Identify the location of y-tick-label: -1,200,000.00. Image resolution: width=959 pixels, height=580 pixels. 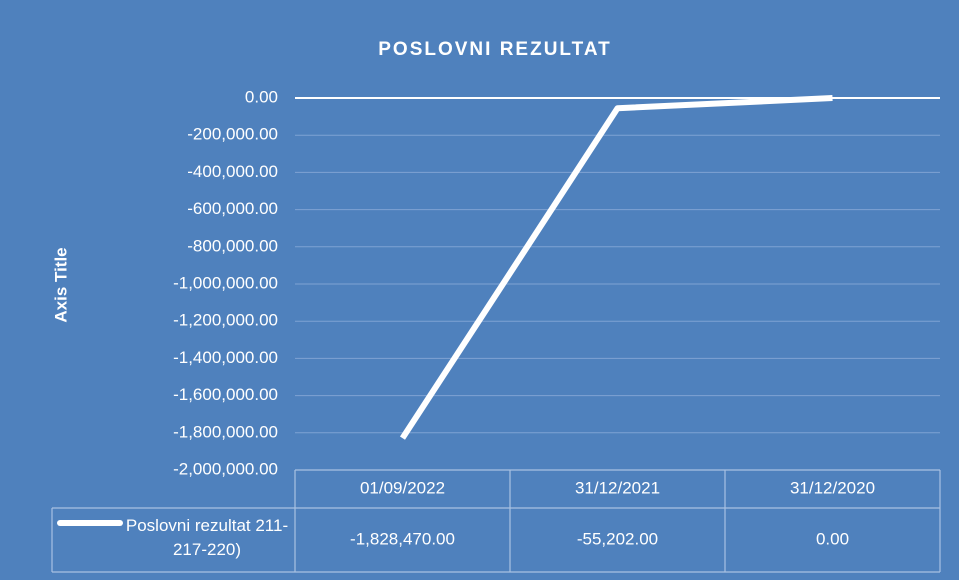
(225, 320).